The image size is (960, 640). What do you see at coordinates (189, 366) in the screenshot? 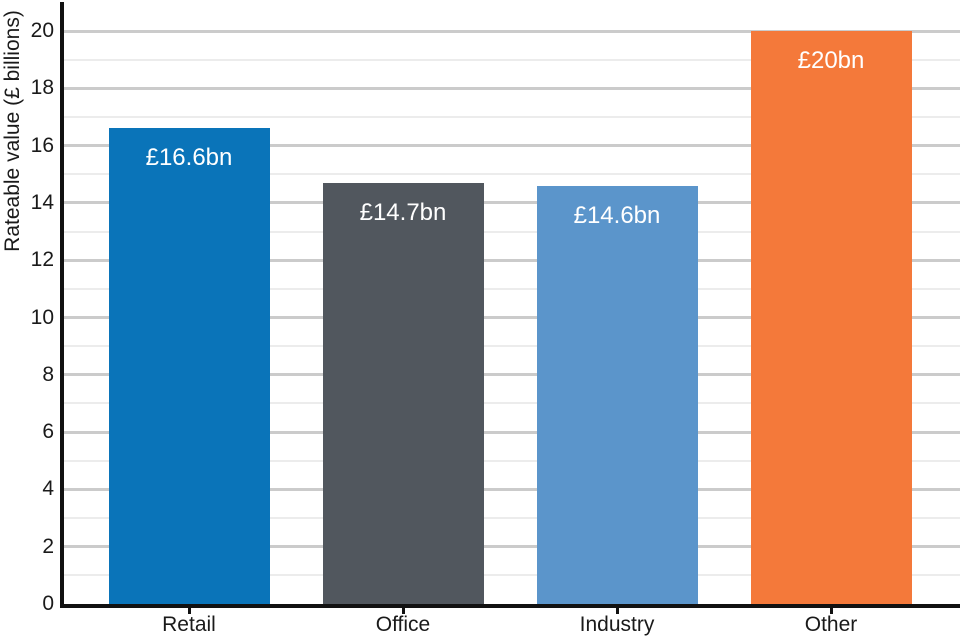
I see `bar-retail` at bounding box center [189, 366].